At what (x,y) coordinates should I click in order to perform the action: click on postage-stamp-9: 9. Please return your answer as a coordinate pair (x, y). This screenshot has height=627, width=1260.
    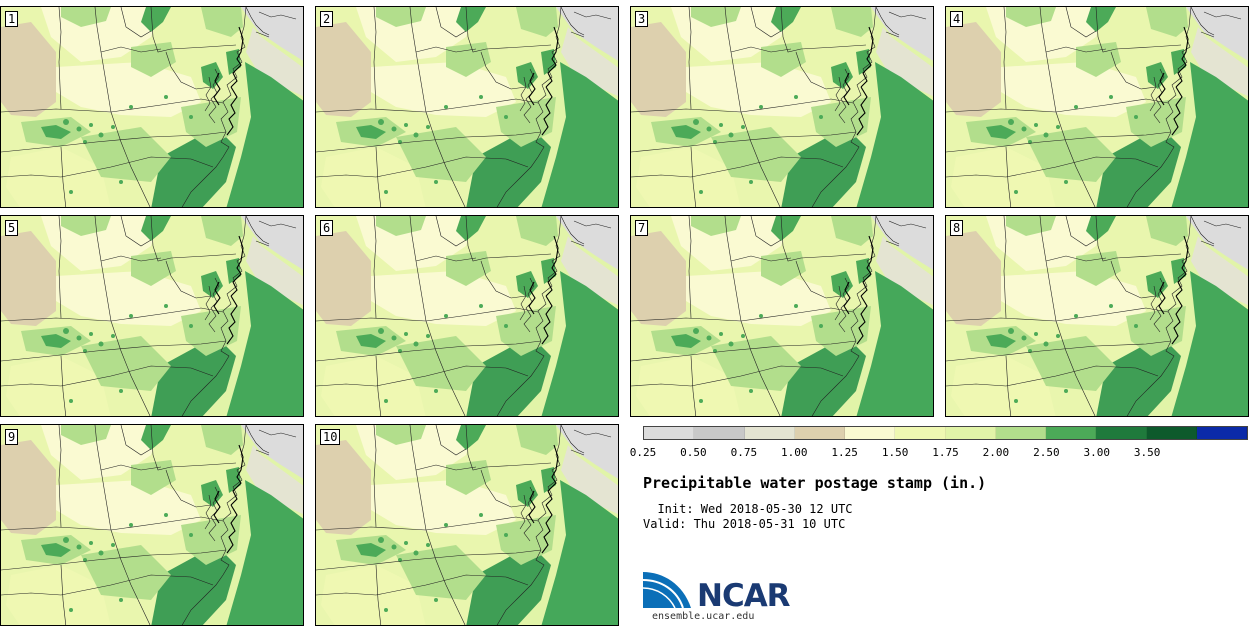
    Looking at the image, I should click on (152, 525).